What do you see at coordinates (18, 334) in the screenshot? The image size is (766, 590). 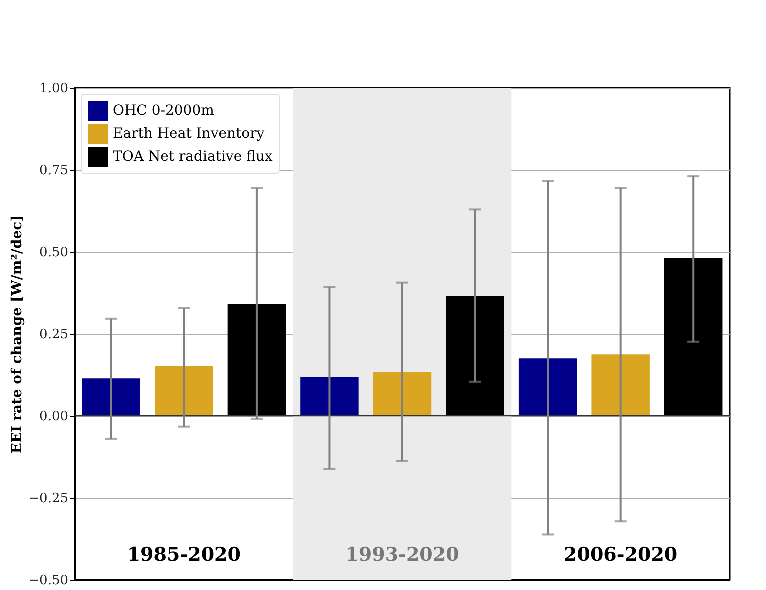 I see `y-axis-title: EEI rate of change [W/m²/dec]` at bounding box center [18, 334].